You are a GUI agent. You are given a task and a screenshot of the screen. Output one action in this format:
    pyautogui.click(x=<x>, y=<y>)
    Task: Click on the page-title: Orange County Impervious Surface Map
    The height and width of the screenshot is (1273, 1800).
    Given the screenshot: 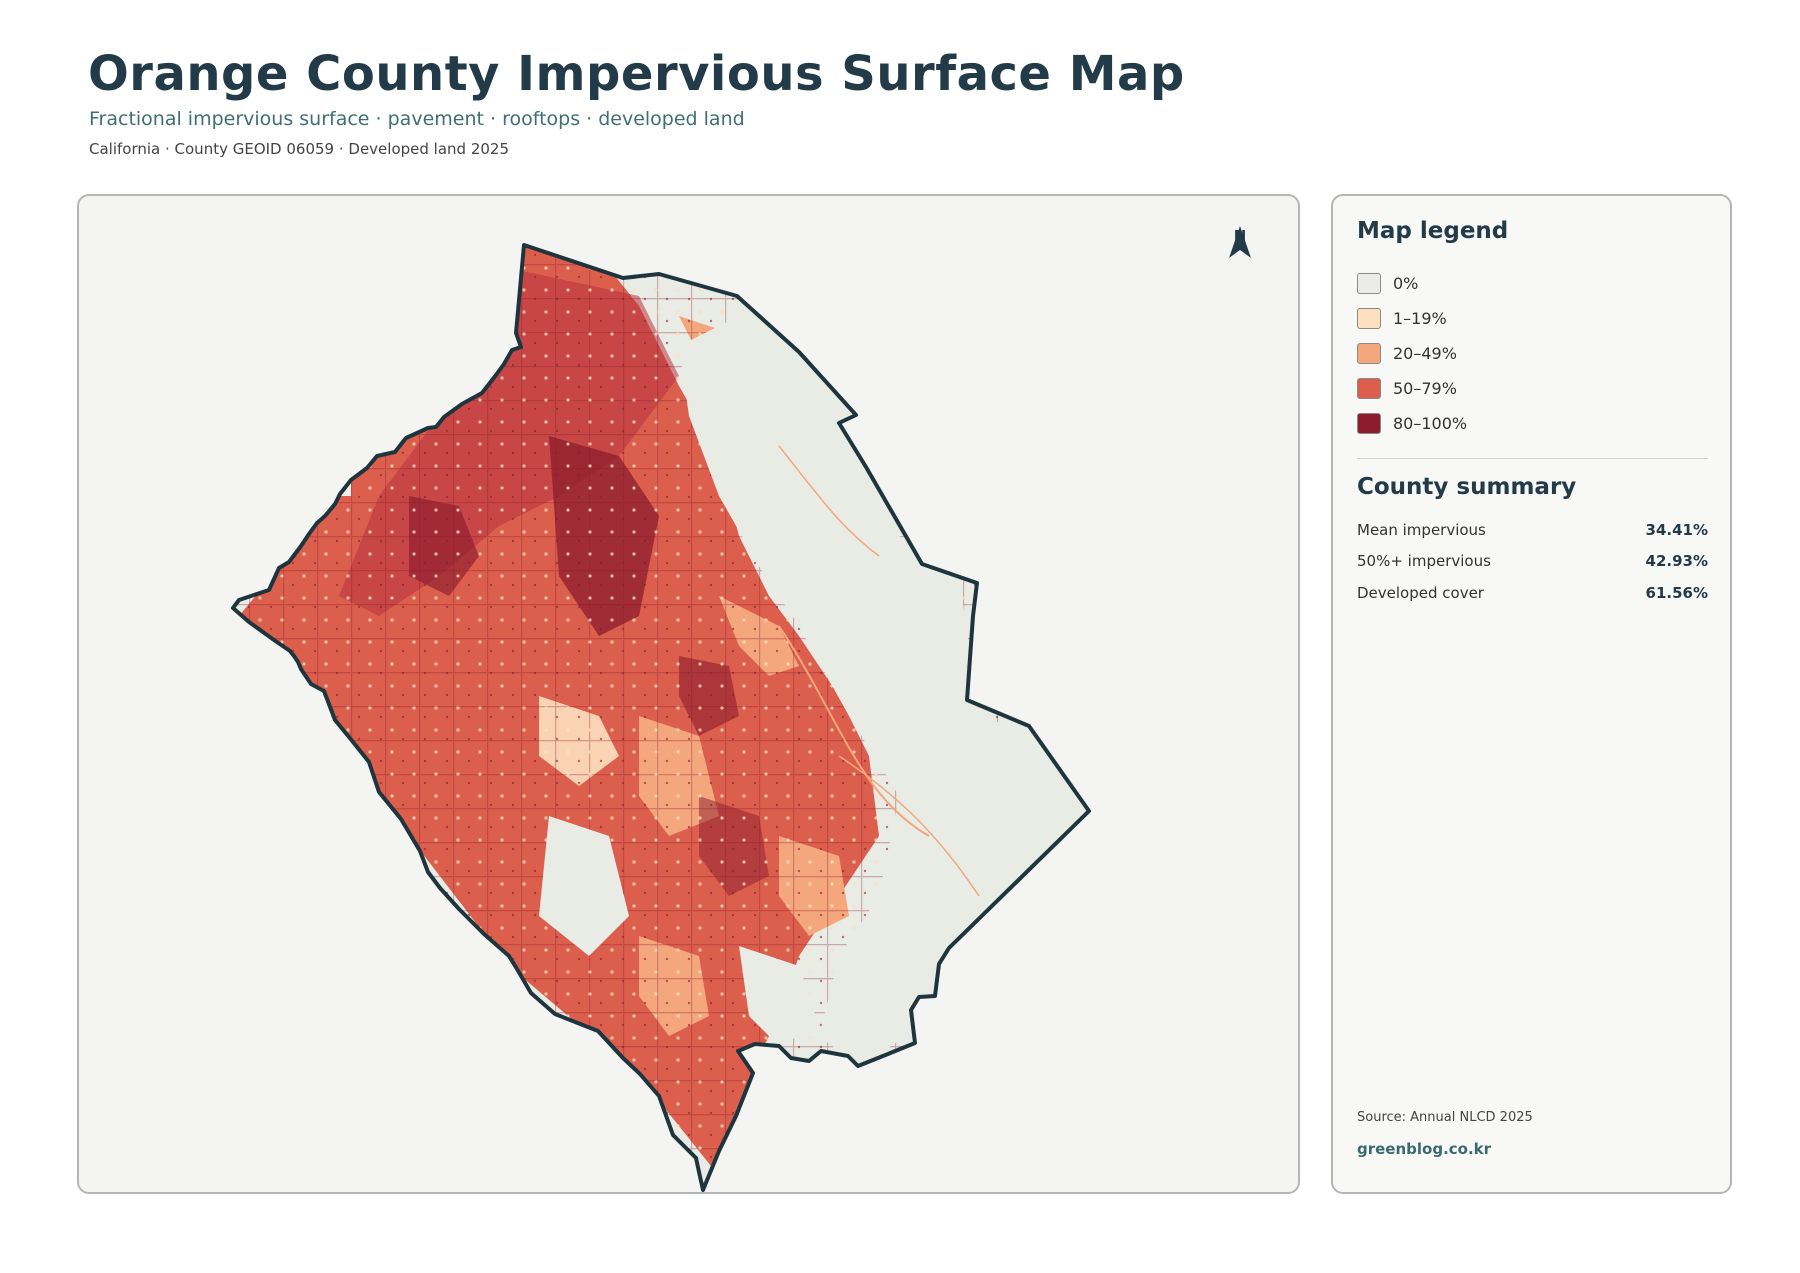 What is the action you would take?
    pyautogui.click(x=636, y=74)
    